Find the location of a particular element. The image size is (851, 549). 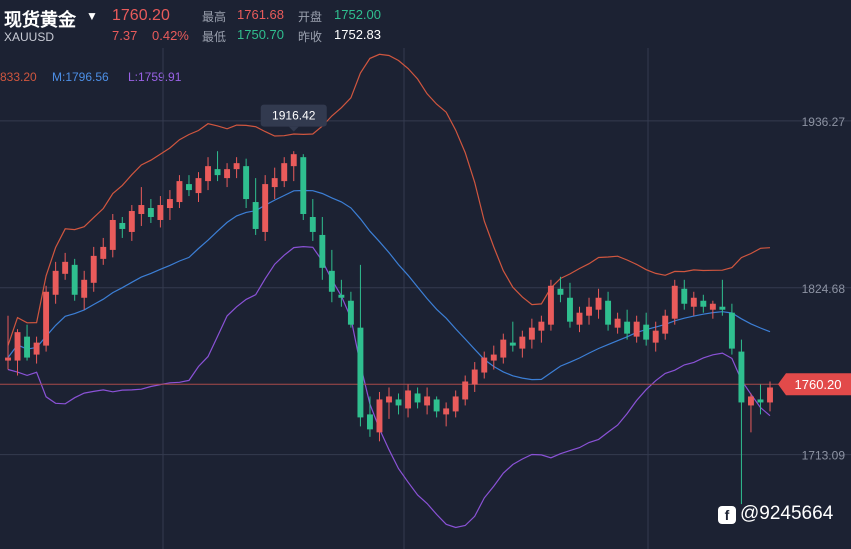

y-tick-label: 1713.09 is located at coordinates (824, 456).